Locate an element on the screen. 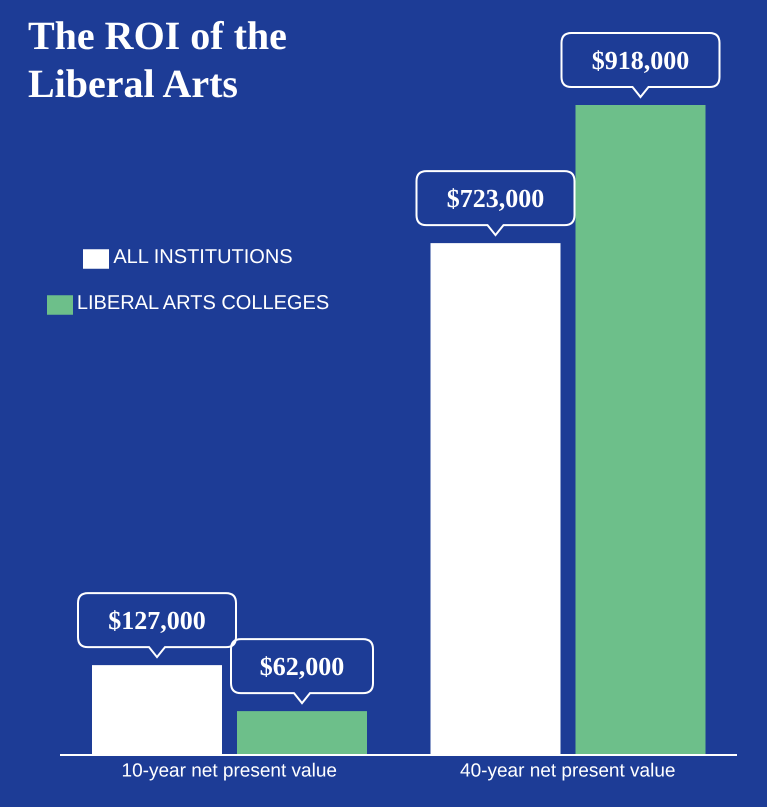  data-label: $723,000 is located at coordinates (495, 199).